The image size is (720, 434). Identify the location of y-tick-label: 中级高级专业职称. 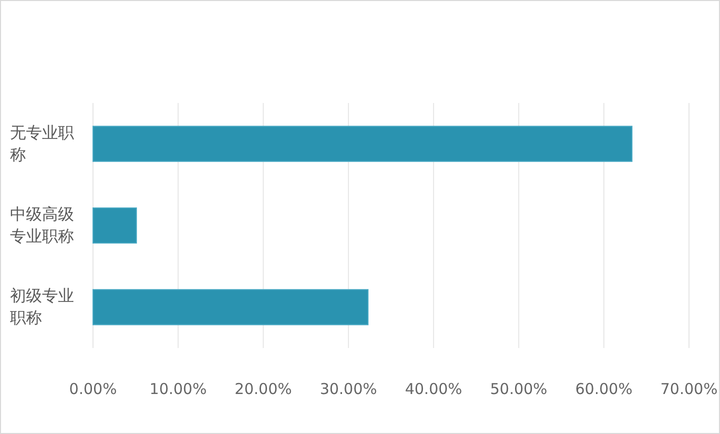
(42, 225).